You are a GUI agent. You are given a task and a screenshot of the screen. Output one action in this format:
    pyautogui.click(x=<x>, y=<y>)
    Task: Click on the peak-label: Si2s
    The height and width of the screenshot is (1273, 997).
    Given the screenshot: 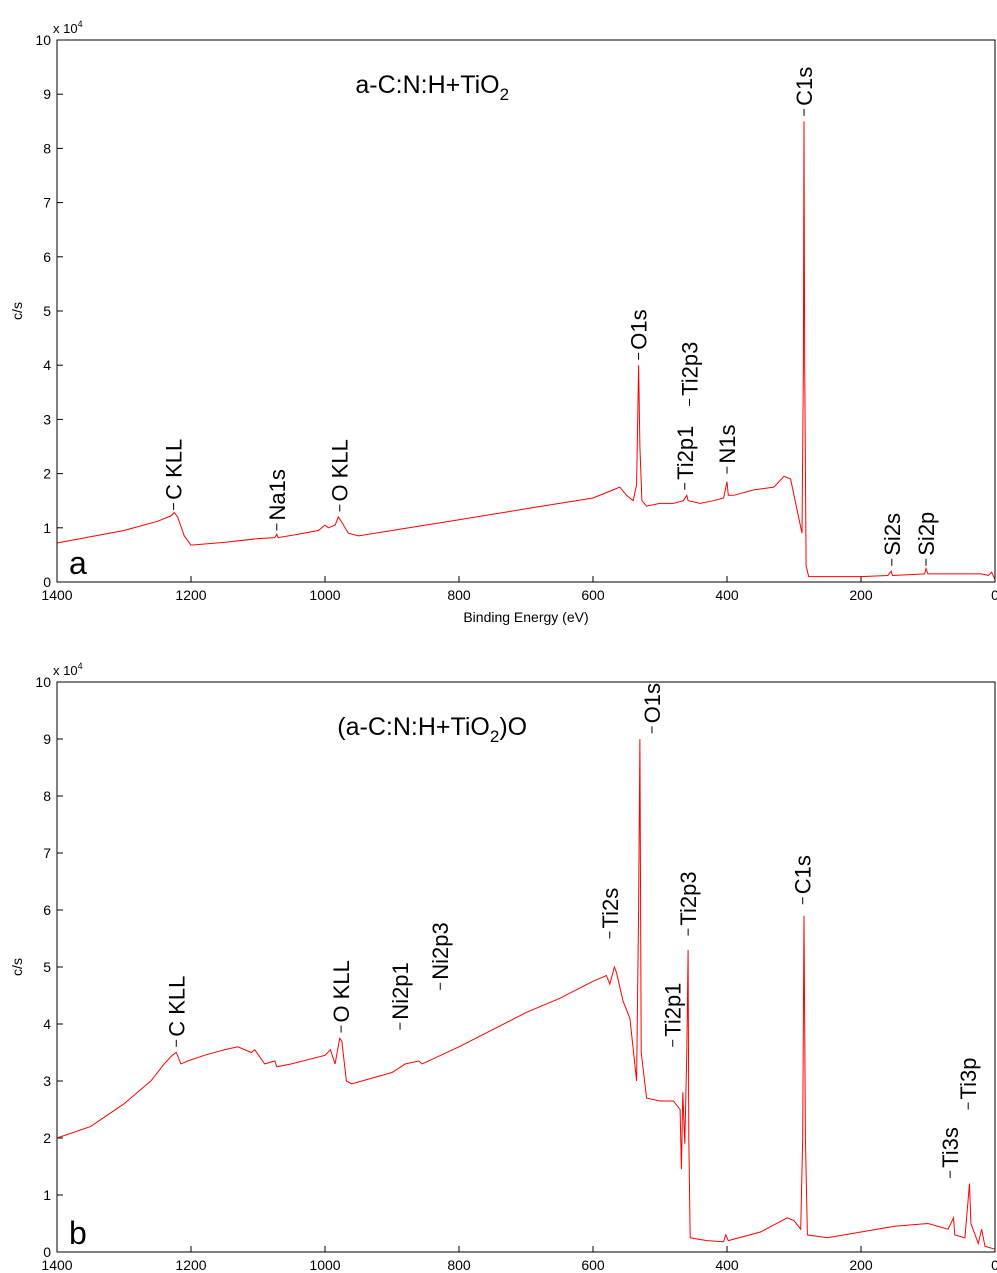 What is the action you would take?
    pyautogui.click(x=892, y=534)
    